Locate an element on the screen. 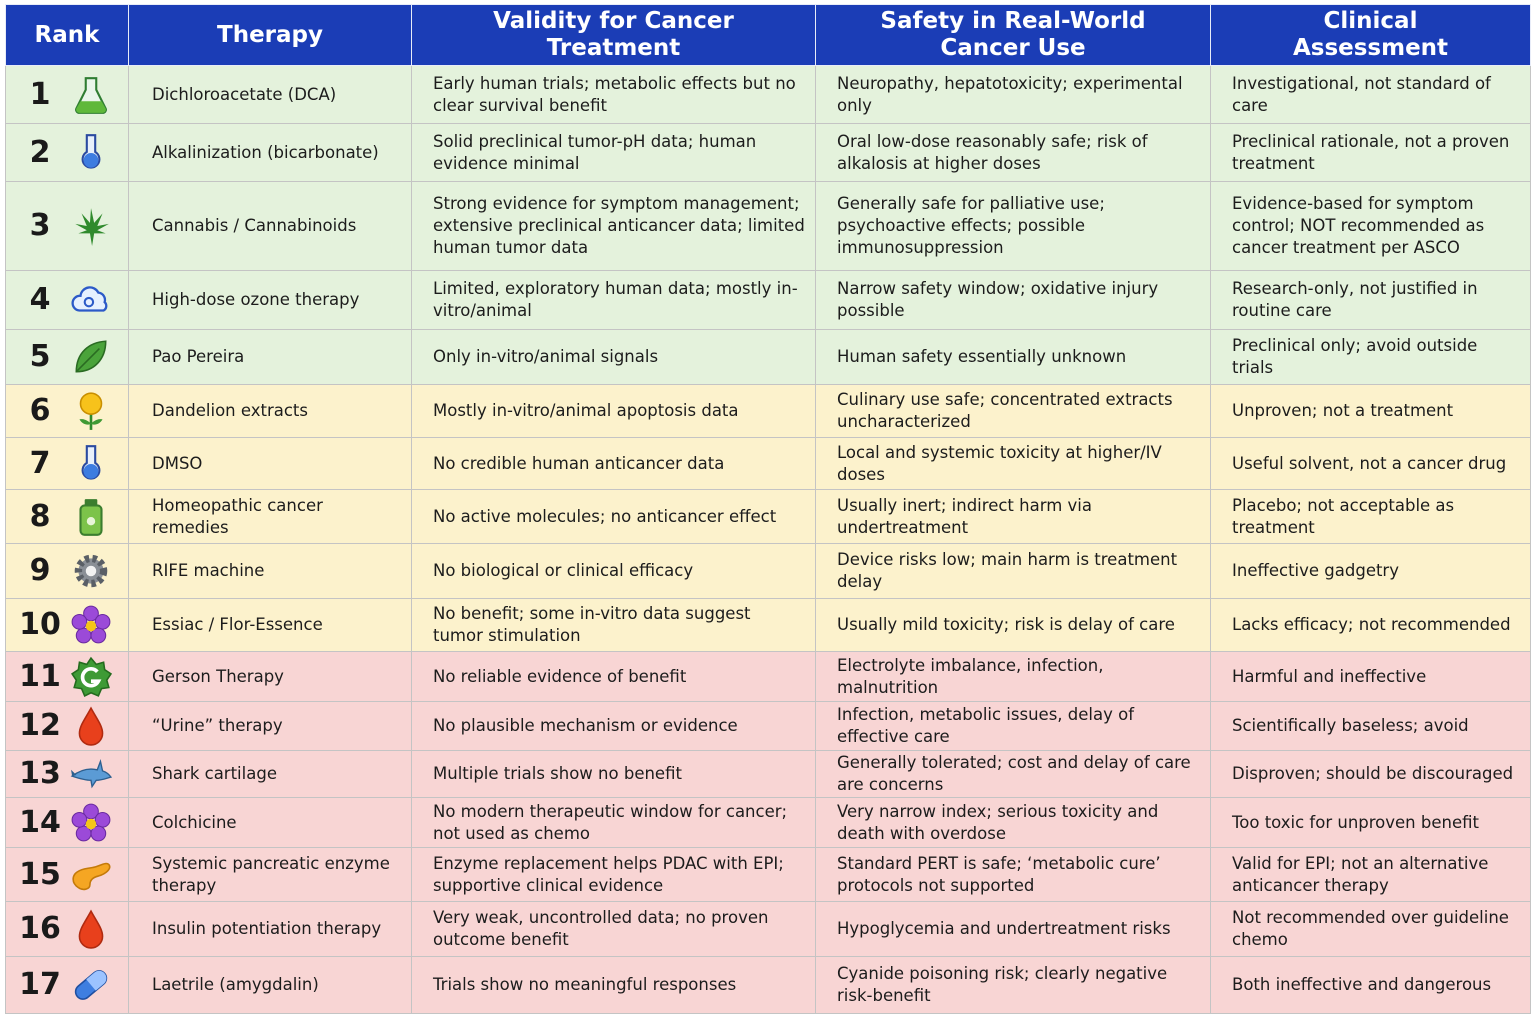  rank-cell: 7 is located at coordinates (67, 463).